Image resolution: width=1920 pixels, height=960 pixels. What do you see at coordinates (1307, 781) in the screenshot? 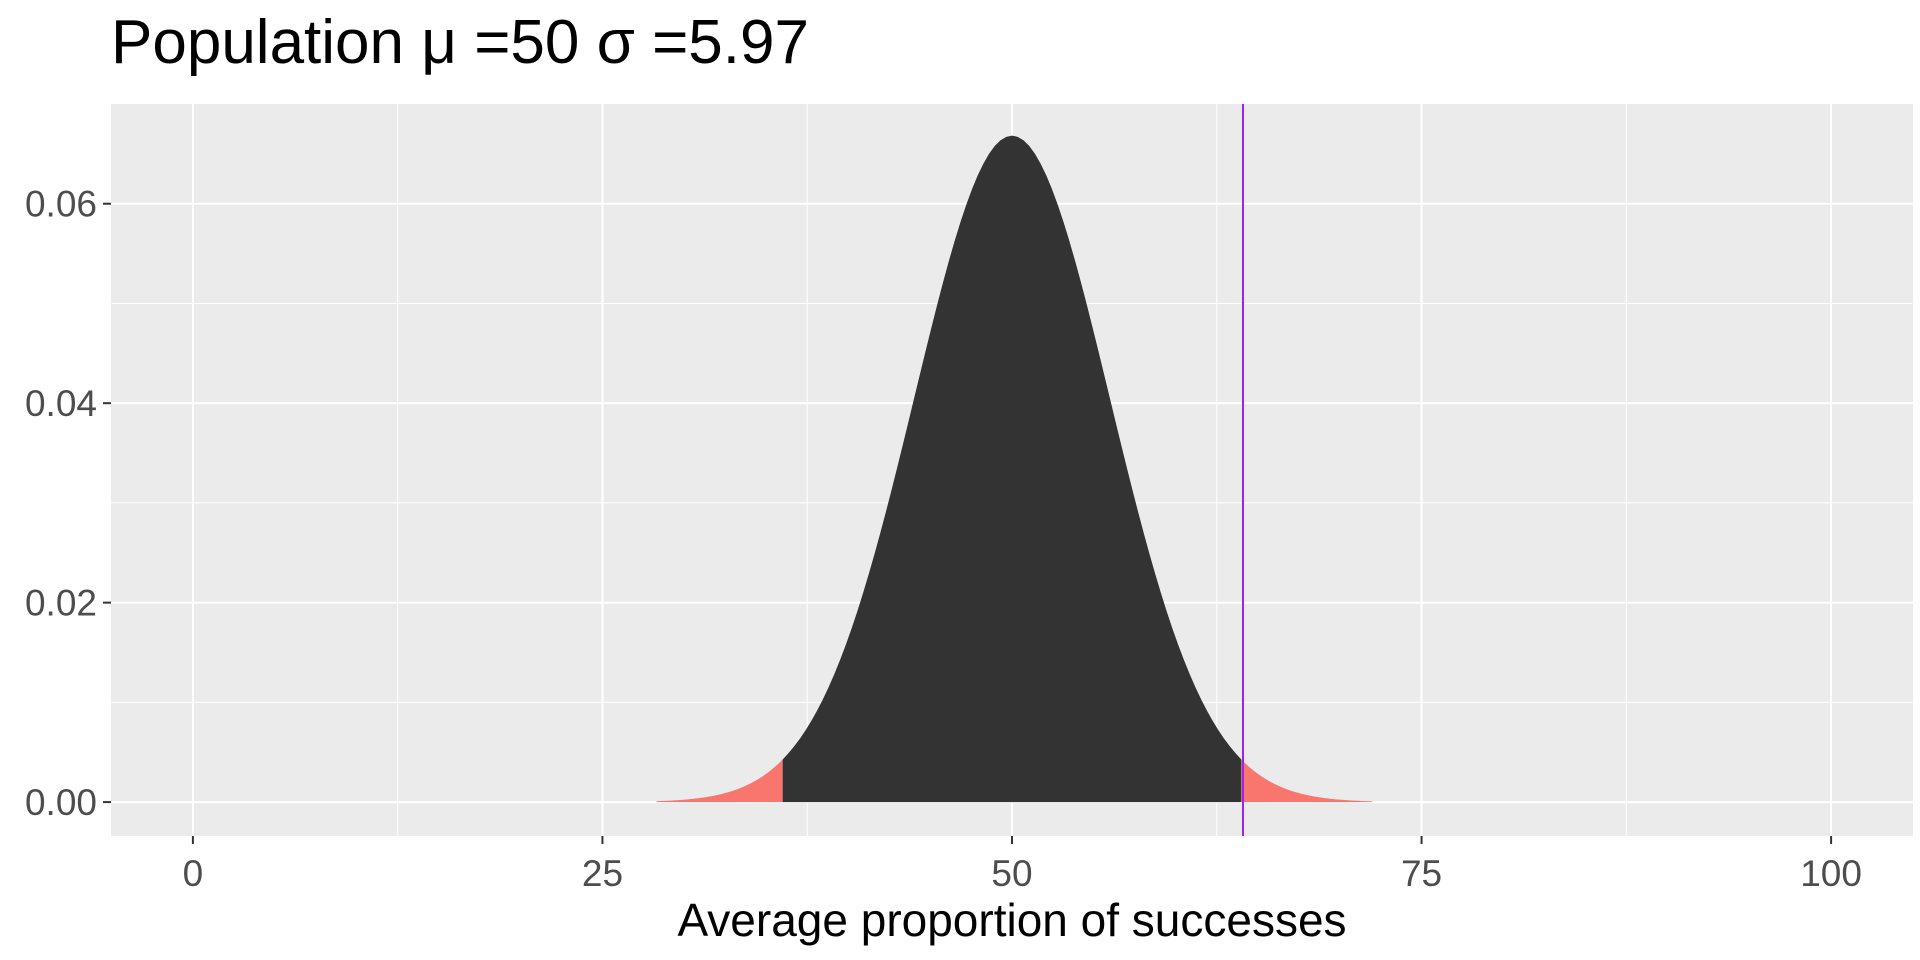
I see `density-area-upper-tail` at bounding box center [1307, 781].